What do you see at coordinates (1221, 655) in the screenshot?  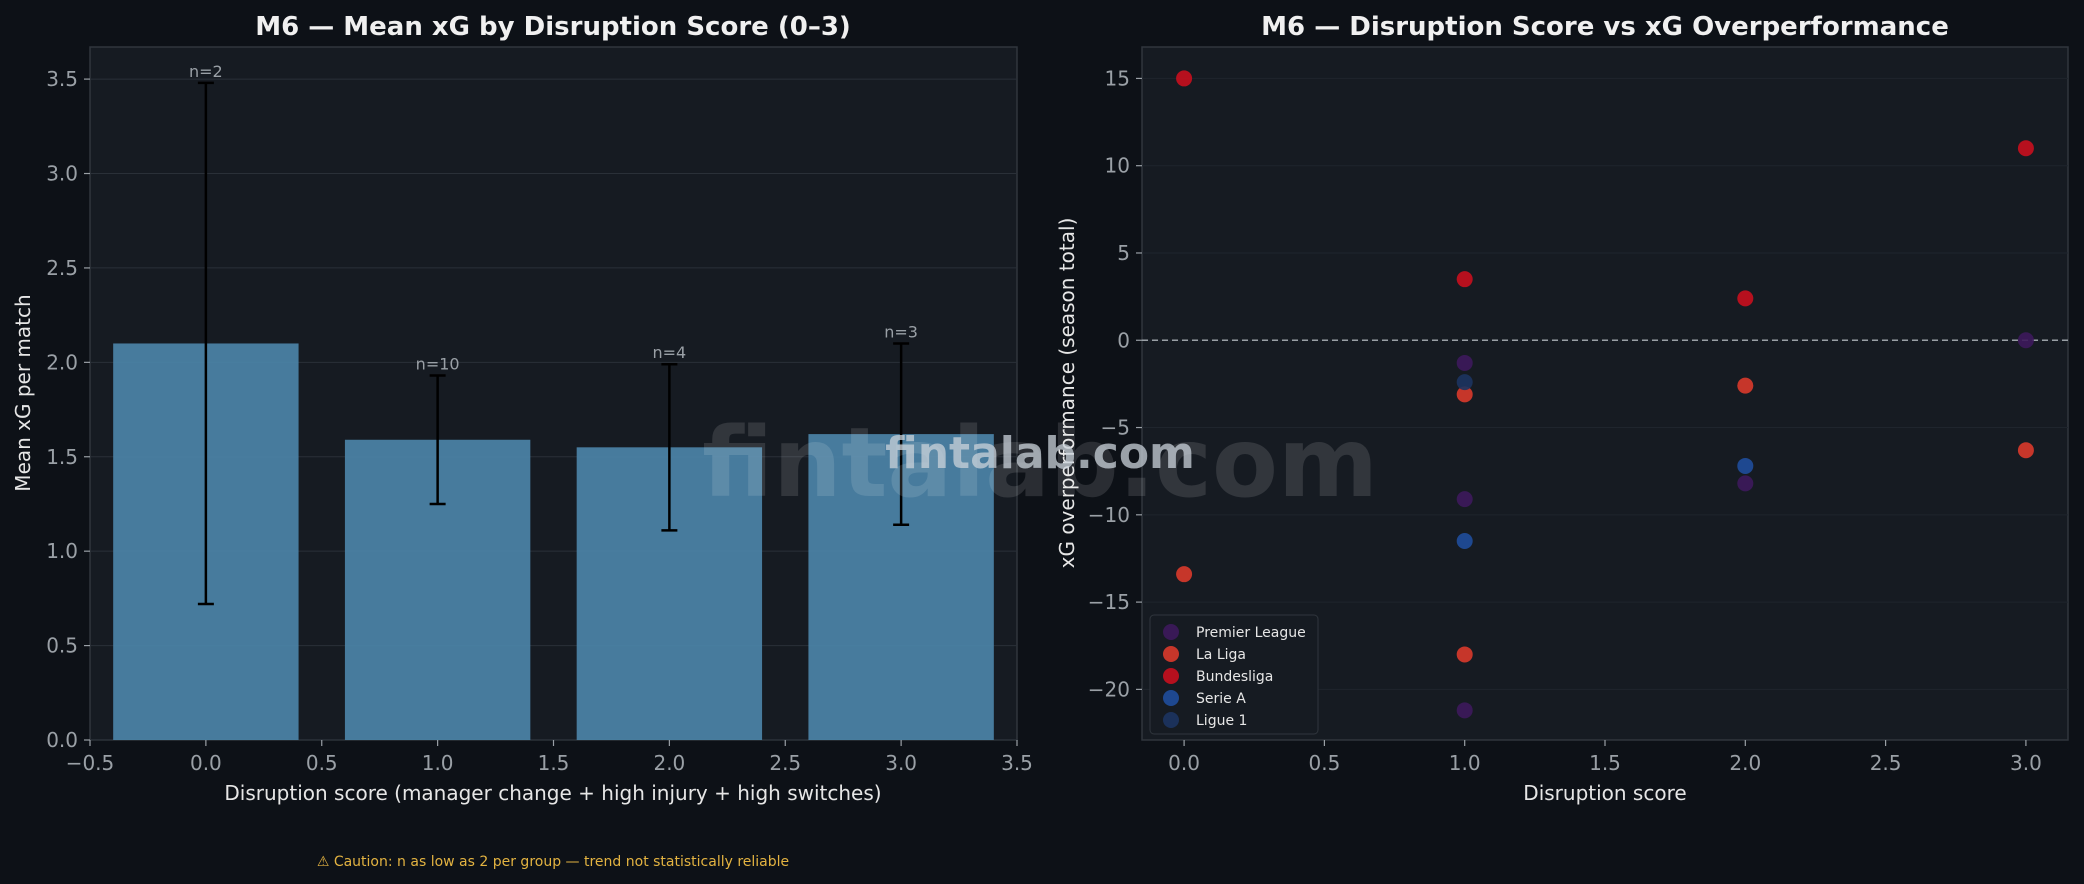 I see `legend-label: La Liga` at bounding box center [1221, 655].